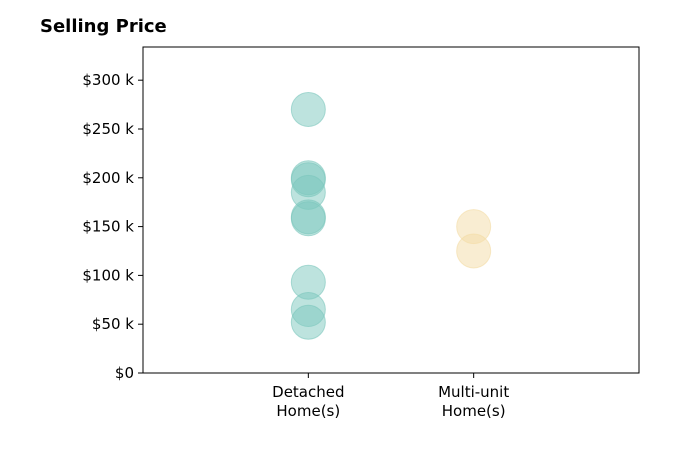 This screenshot has height=462, width=679. Describe the element at coordinates (473, 401) in the screenshot. I see `x-tick-label: Multi-unit Home(s)` at that location.